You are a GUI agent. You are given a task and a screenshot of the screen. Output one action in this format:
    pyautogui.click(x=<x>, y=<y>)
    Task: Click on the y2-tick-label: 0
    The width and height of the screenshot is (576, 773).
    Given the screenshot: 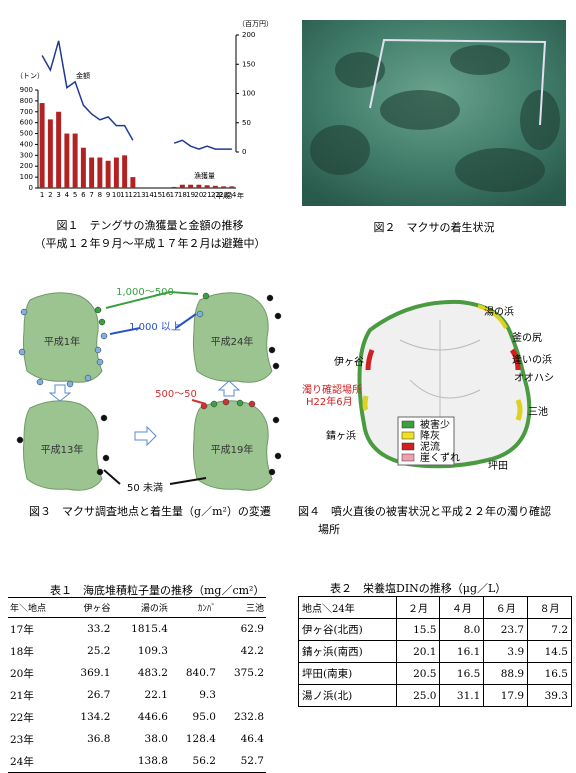 What is the action you would take?
    pyautogui.click(x=244, y=152)
    